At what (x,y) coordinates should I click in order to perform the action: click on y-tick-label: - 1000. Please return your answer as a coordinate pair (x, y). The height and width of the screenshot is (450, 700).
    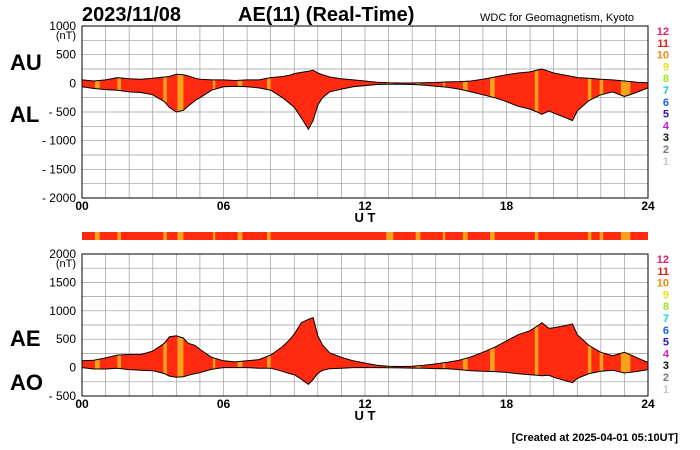
    Looking at the image, I should click on (59, 141).